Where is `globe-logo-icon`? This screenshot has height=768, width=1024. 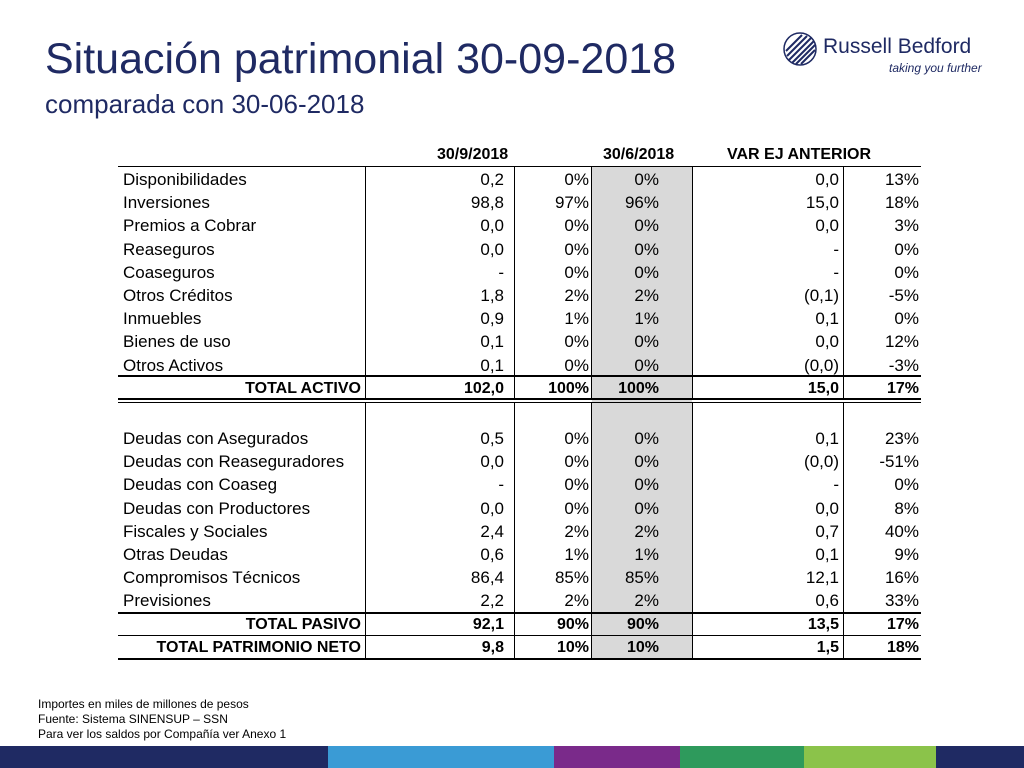 globe-logo-icon is located at coordinates (800, 49).